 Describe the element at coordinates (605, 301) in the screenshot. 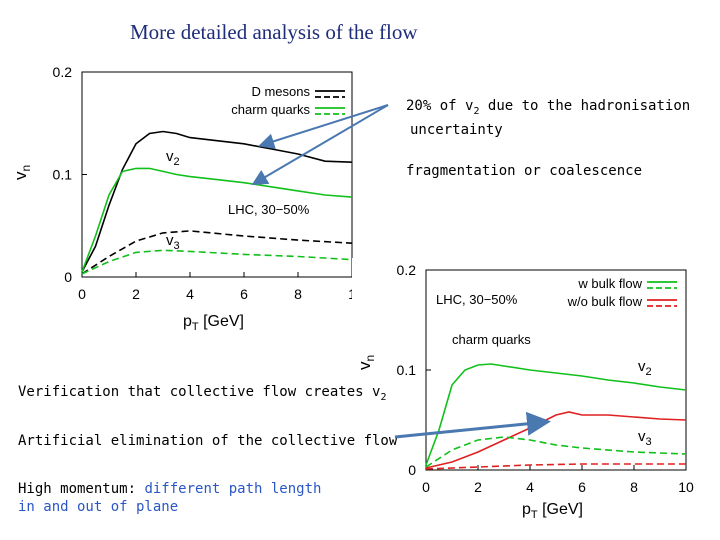

I see `chart2-legend-wobulk: w/o bulk flow` at that location.